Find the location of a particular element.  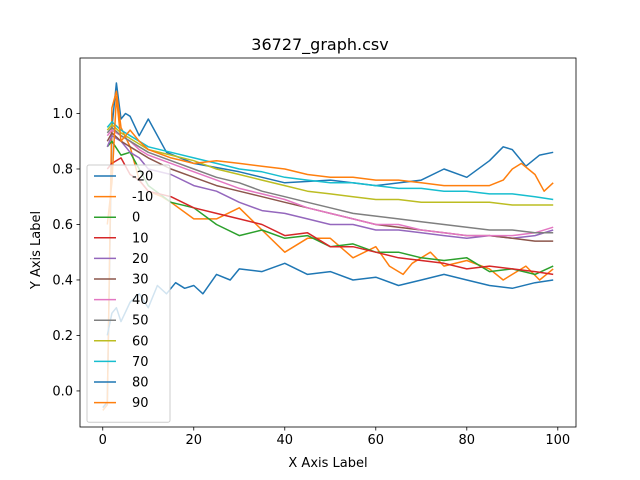

y-tick-label: 1.0 is located at coordinates (62, 114).